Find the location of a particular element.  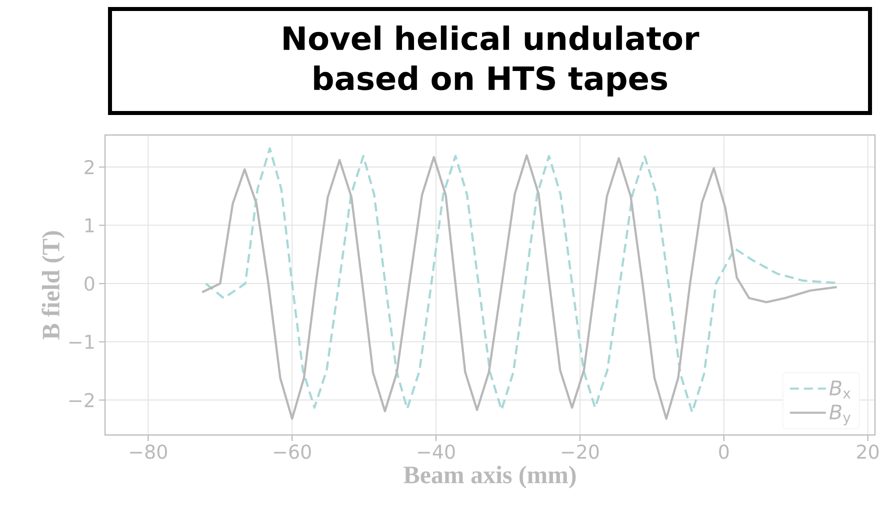

x-tick-label: 0 is located at coordinates (724, 451).